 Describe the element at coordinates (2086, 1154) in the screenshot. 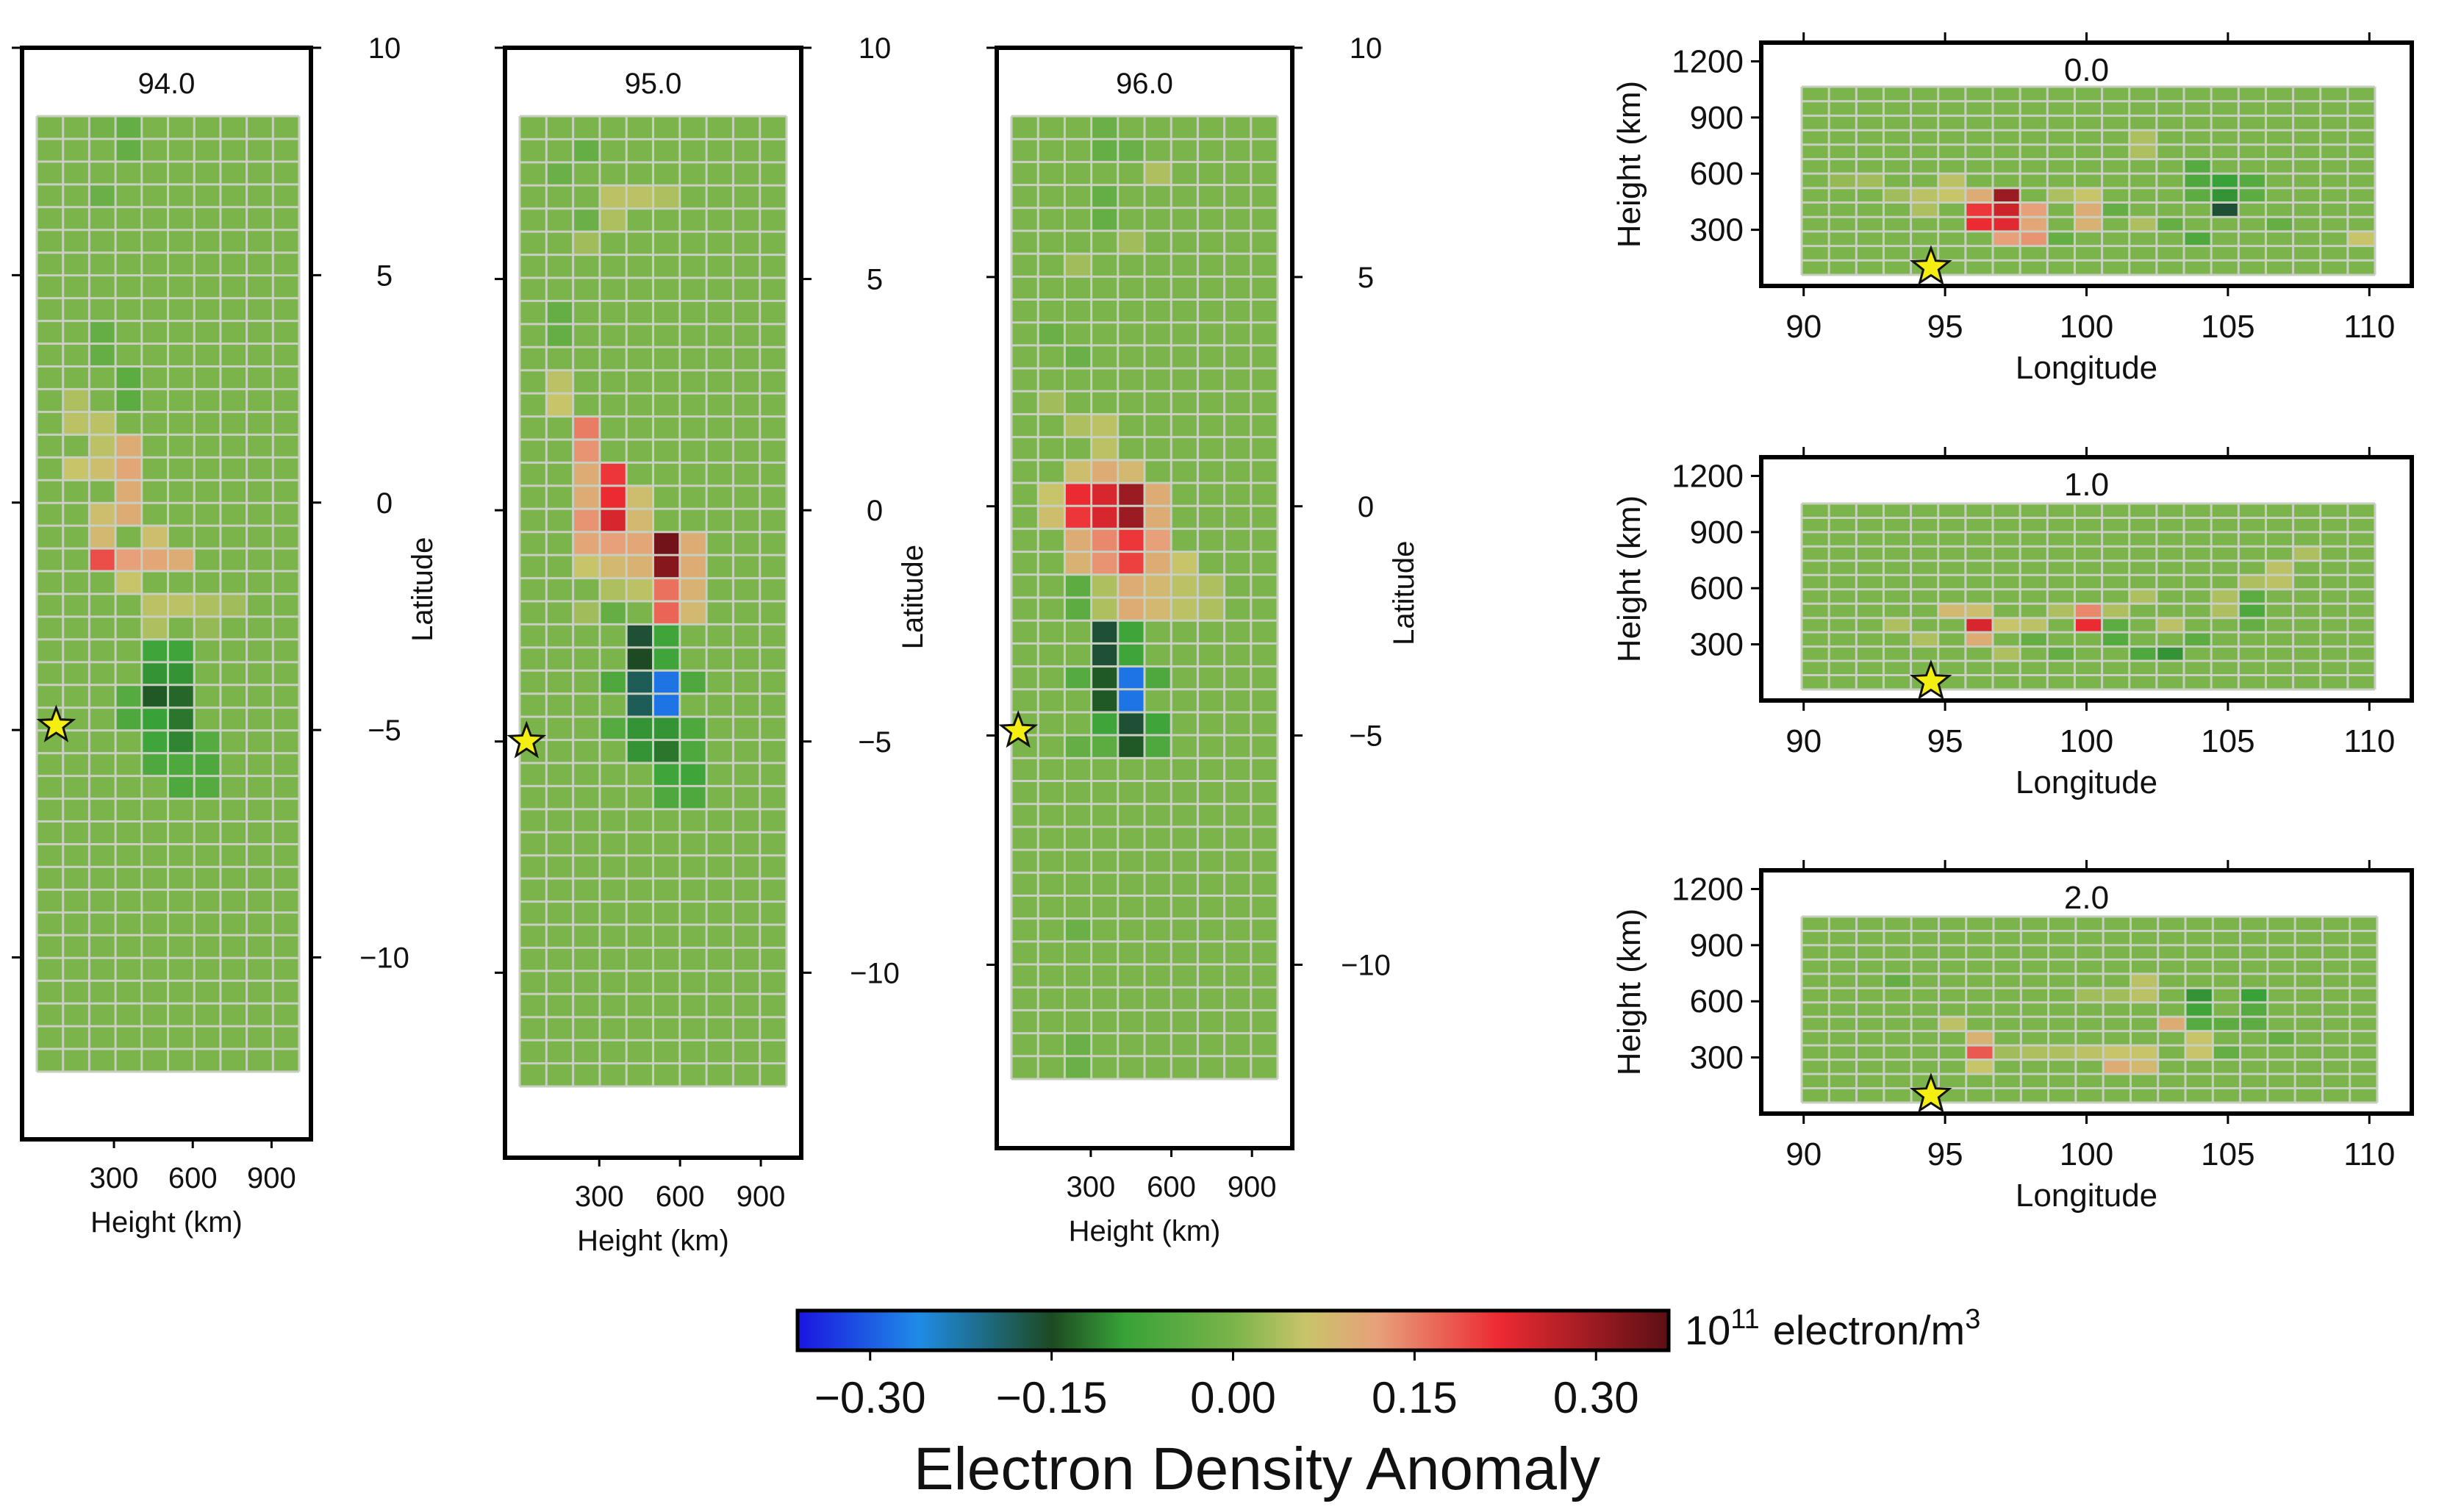

I see `x-tick-label: 100` at that location.